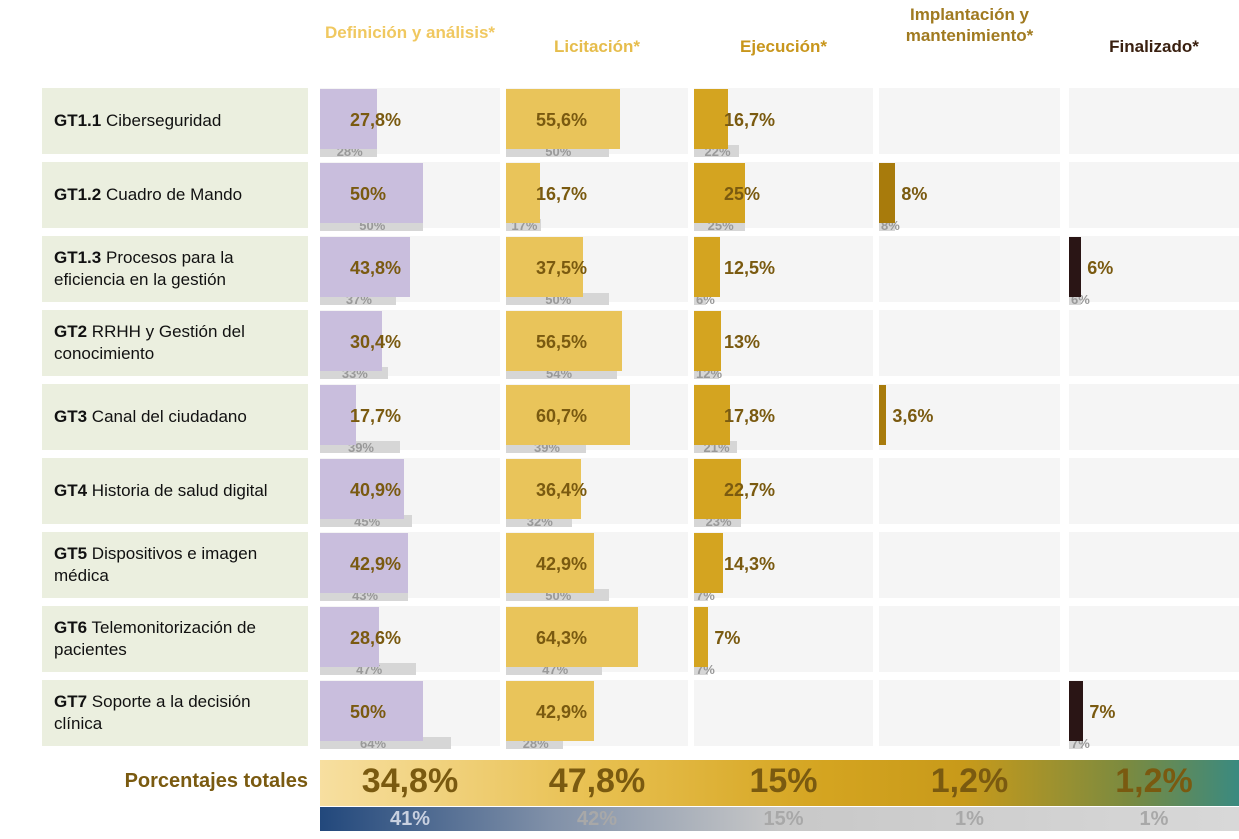  Describe the element at coordinates (969, 819) in the screenshot. I see `total-previous: 1%` at that location.